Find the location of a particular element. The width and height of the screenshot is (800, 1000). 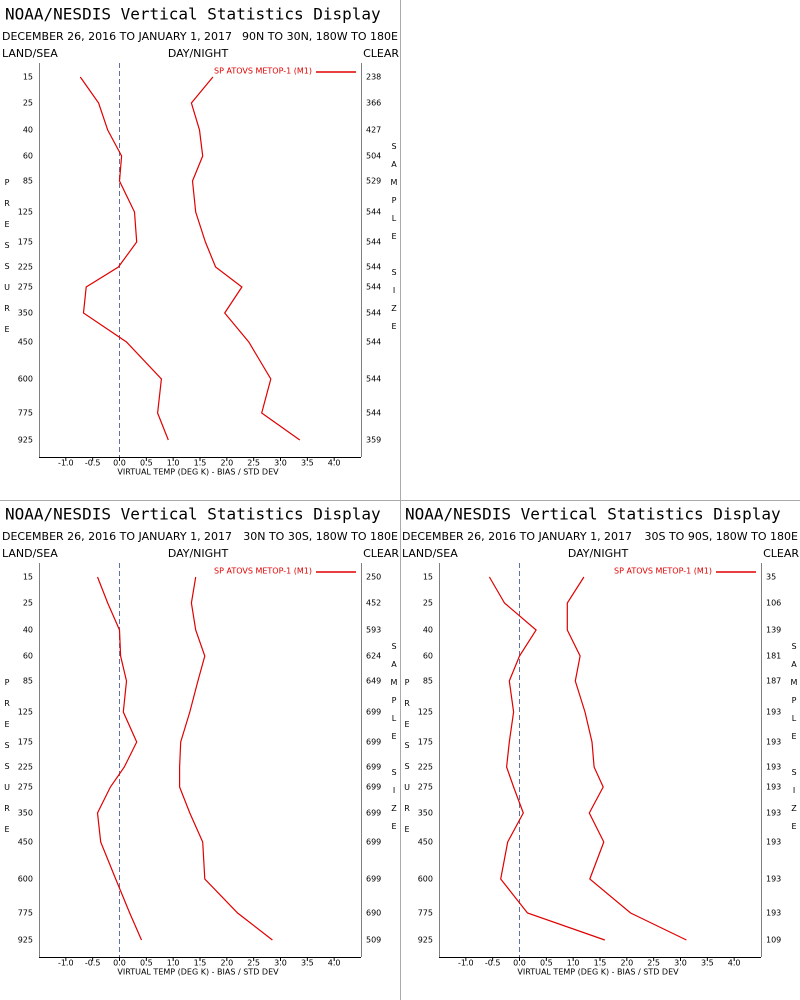

sample-size-label: 504 is located at coordinates (373, 156).